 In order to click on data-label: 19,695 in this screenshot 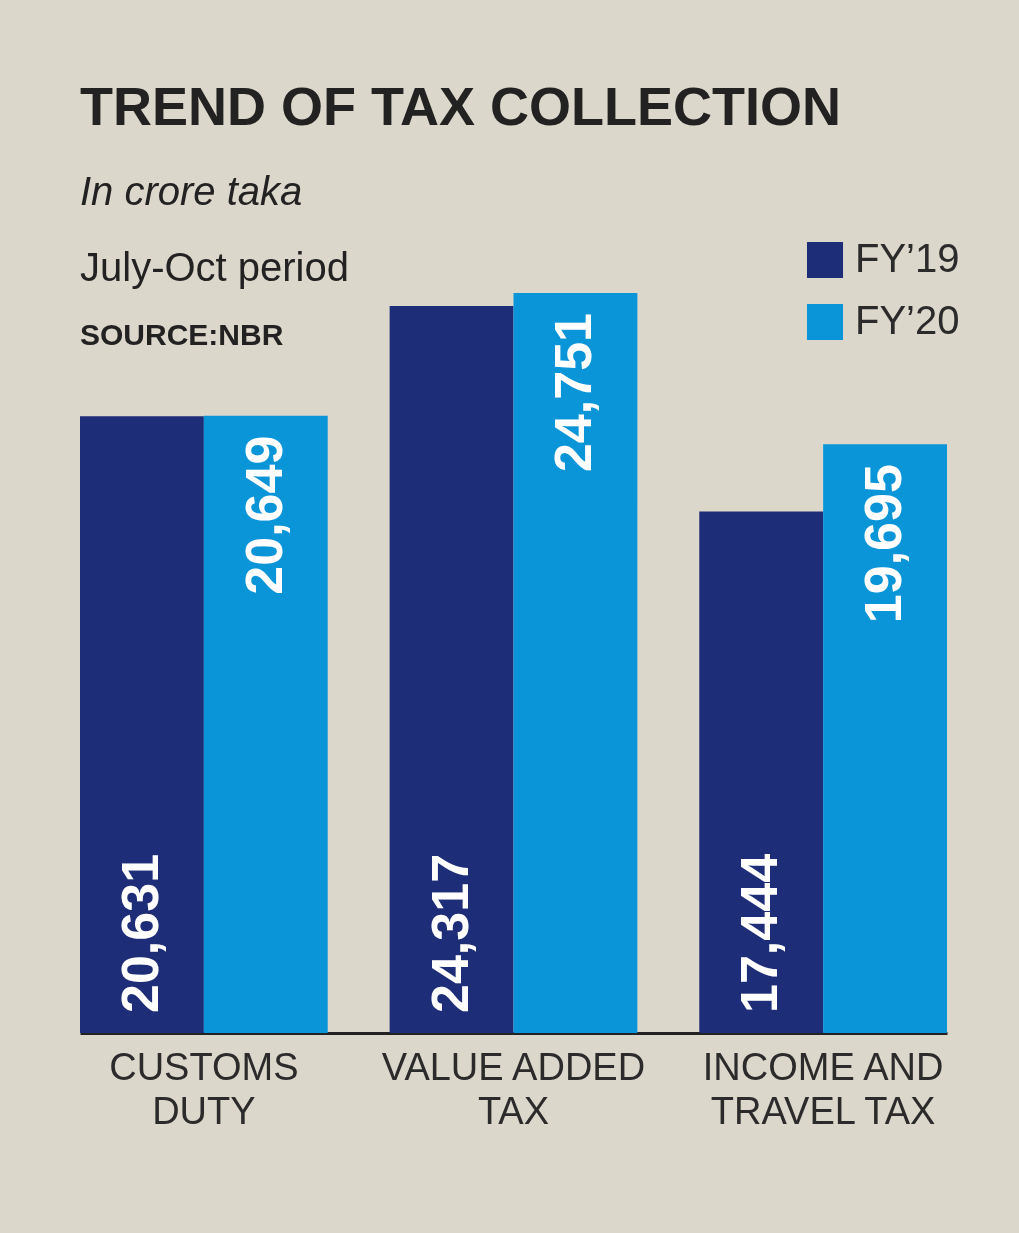, I will do `click(883, 544)`.